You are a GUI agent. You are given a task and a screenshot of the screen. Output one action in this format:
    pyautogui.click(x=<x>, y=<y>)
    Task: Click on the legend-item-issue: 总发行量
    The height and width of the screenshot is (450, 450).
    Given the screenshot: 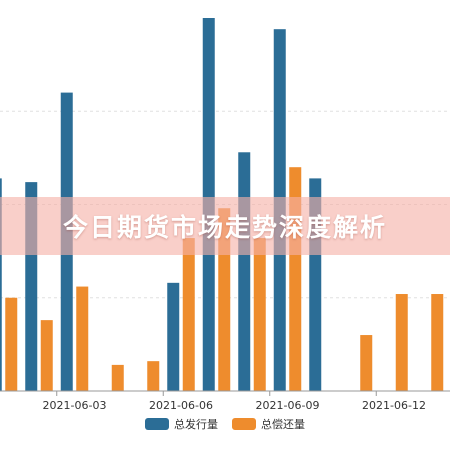 What is the action you would take?
    pyautogui.click(x=181, y=424)
    